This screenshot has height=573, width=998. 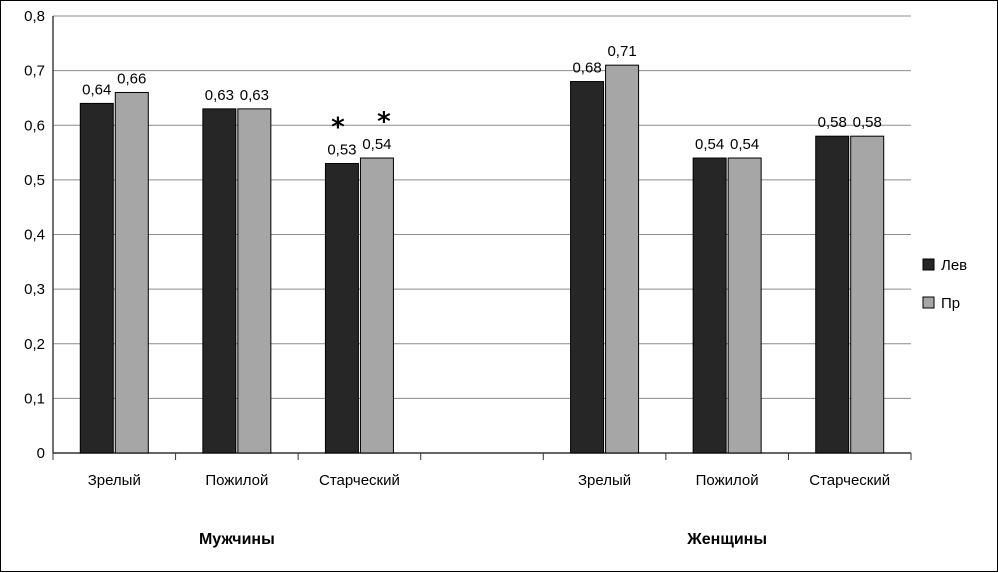 What do you see at coordinates (96, 89) in the screenshot?
I see `data-label: 0,64` at bounding box center [96, 89].